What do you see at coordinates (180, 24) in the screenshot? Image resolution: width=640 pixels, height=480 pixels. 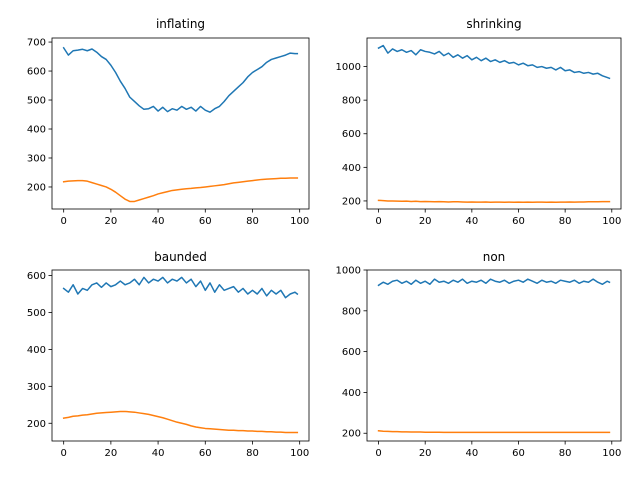 I see `subplot-title: inflating` at bounding box center [180, 24].